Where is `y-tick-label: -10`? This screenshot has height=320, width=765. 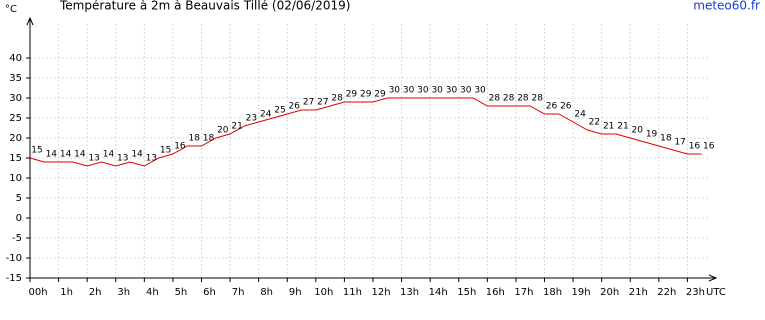
y-tick-label: -10 is located at coordinates (14, 258).